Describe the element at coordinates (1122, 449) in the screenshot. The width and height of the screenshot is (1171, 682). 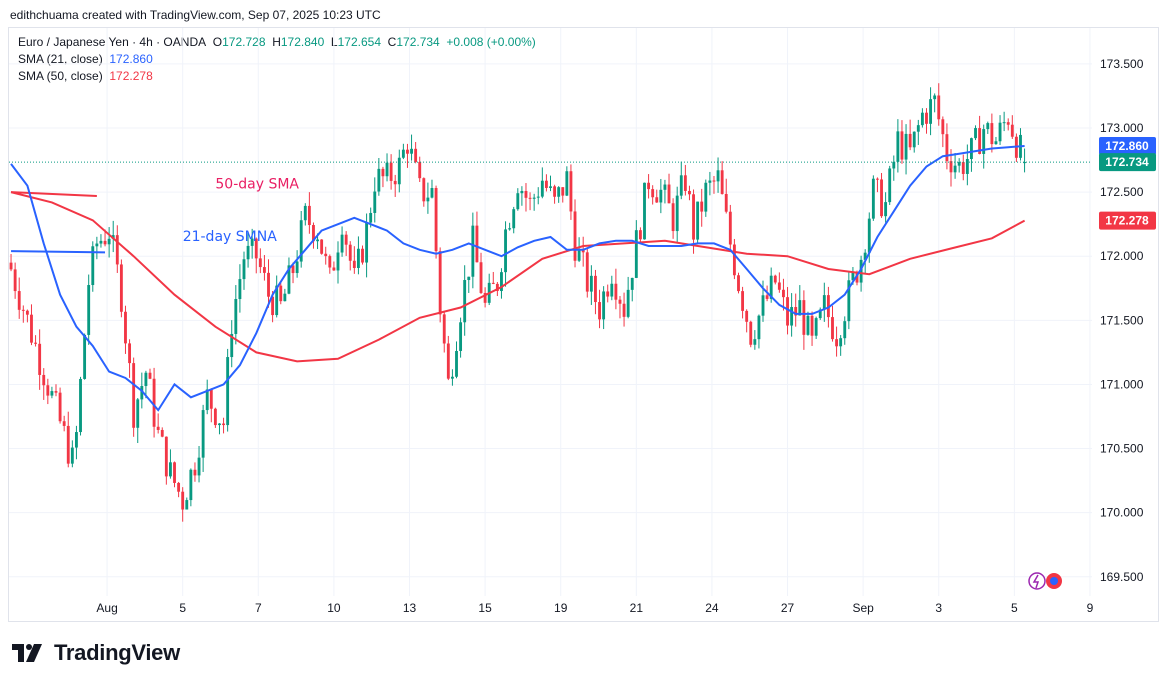
I see `price-tick-label: 170.500` at that location.